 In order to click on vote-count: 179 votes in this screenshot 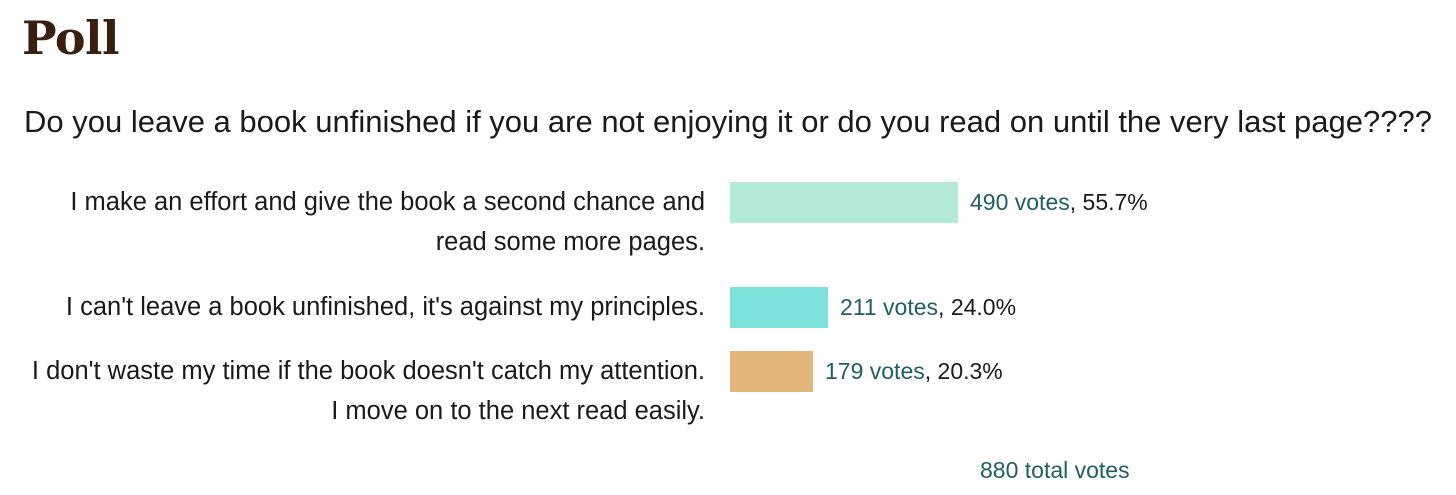, I will do `click(875, 371)`.